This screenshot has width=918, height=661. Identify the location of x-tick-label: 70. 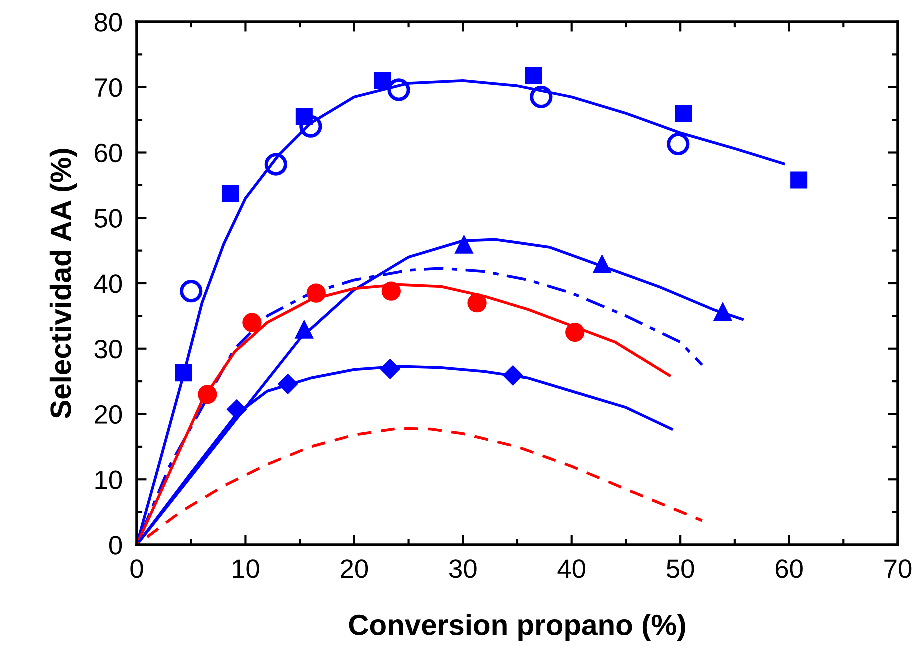
(898, 569).